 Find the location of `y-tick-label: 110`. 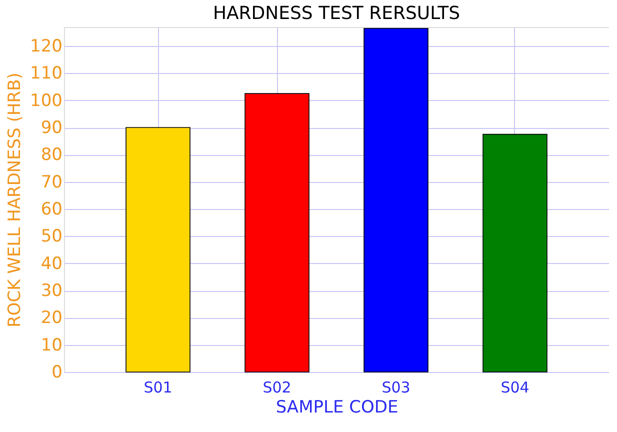

y-tick-label: 110 is located at coordinates (46, 74).